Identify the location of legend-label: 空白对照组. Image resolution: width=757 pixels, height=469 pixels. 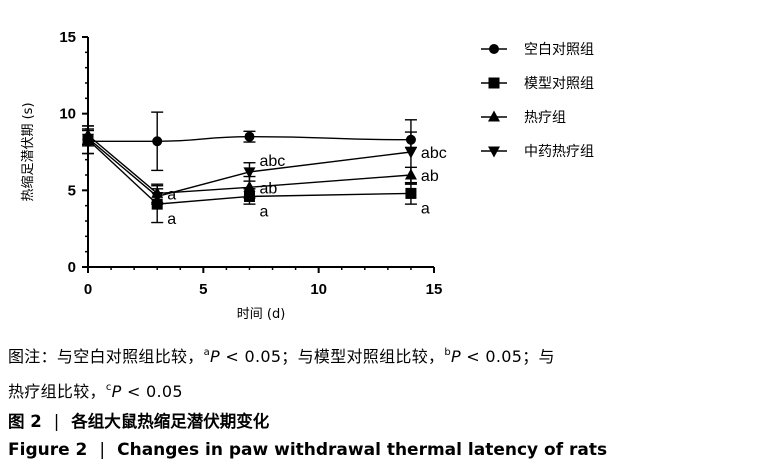
(559, 50).